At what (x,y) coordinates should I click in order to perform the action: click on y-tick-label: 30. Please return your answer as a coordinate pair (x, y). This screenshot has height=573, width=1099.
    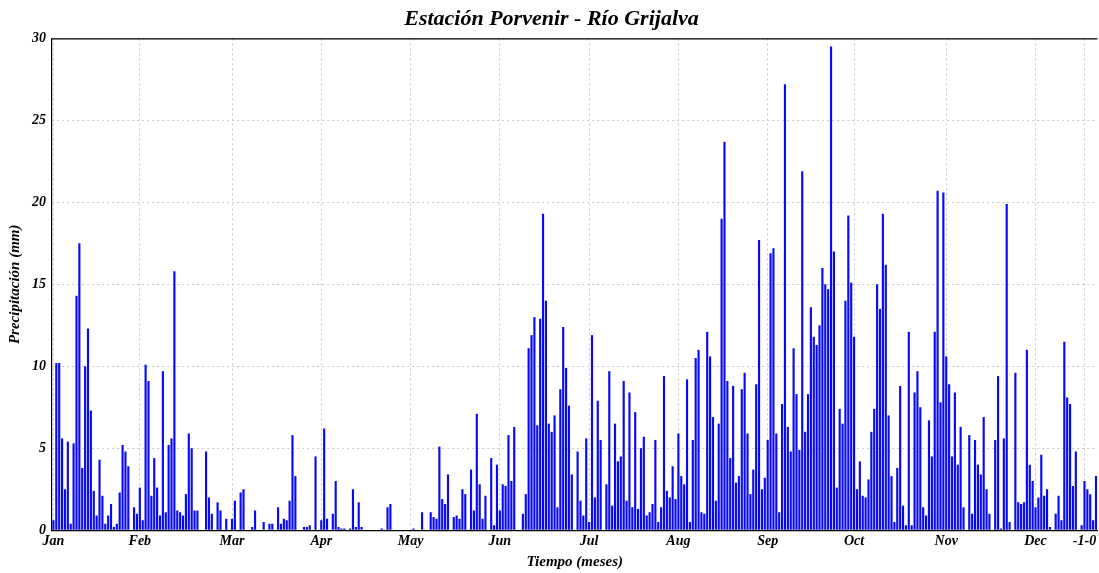
    Looking at the image, I should click on (38, 38).